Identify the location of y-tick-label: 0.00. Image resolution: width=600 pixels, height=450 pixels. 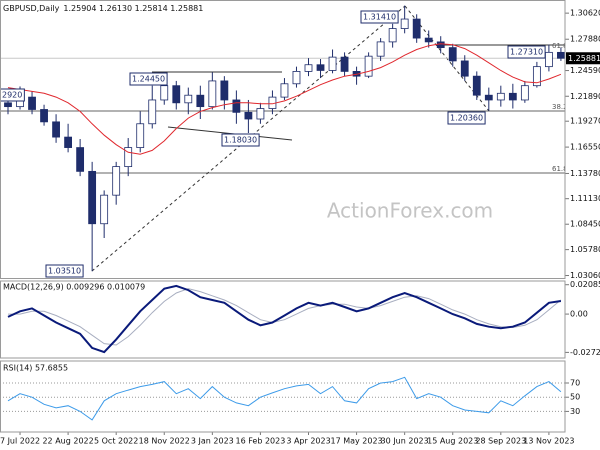
(579, 314).